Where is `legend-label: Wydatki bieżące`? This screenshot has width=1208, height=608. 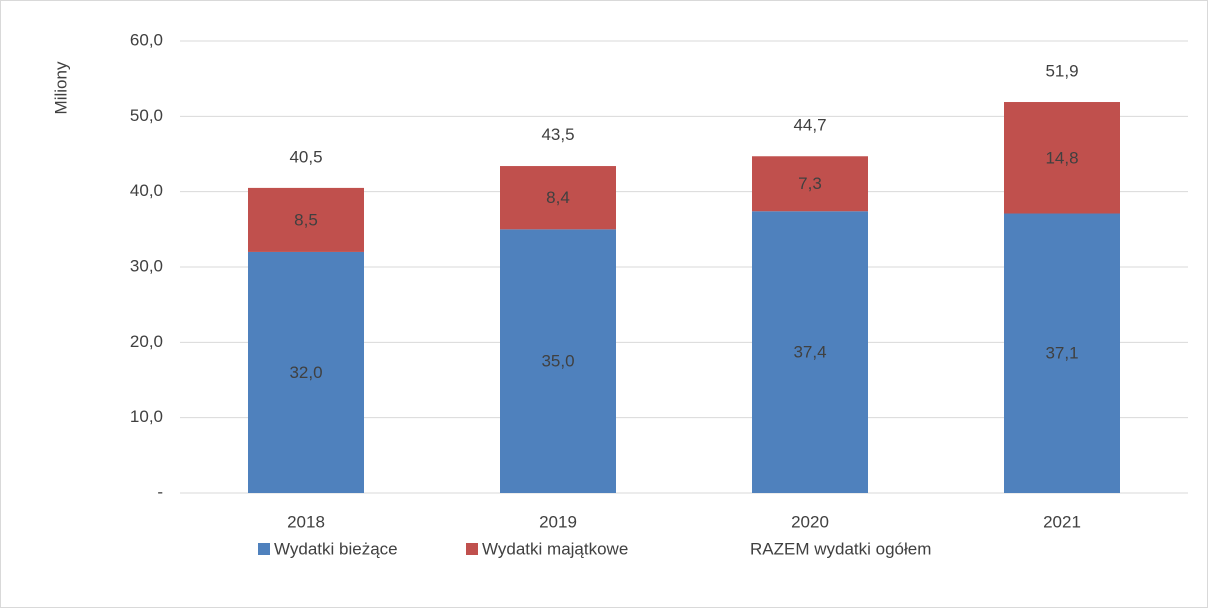
legend-label: Wydatki bieżące is located at coordinates (336, 548).